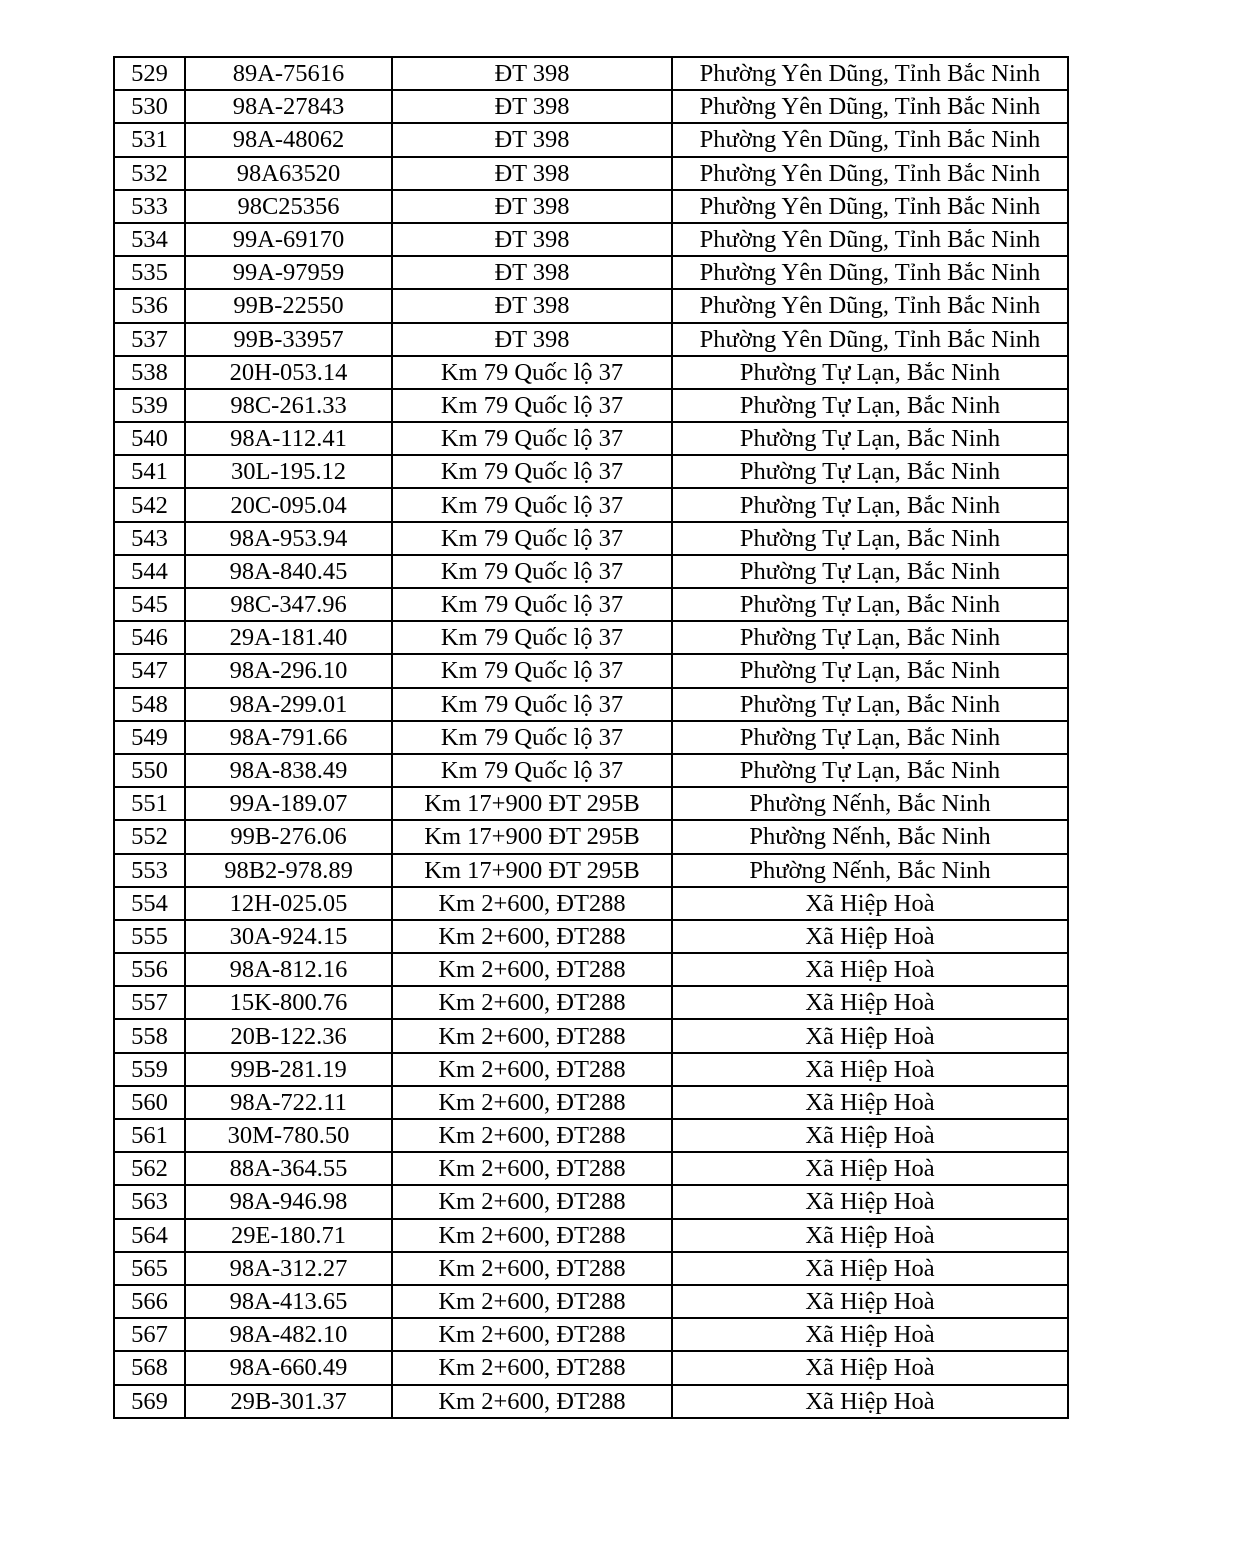  Describe the element at coordinates (149, 1169) in the screenshot. I see `row-number-cell: 562` at that location.